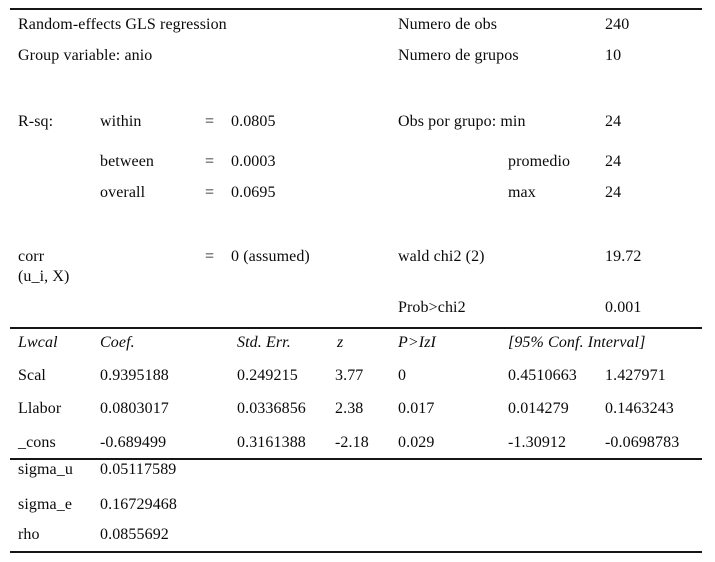  Describe the element at coordinates (36, 121) in the screenshot. I see `rsq-label: R-sq:` at that location.